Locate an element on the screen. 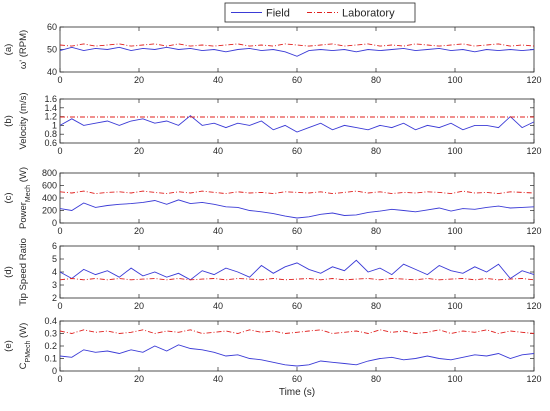 The width and height of the screenshot is (550, 411). y-tick-label: 1 is located at coordinates (54, 125).